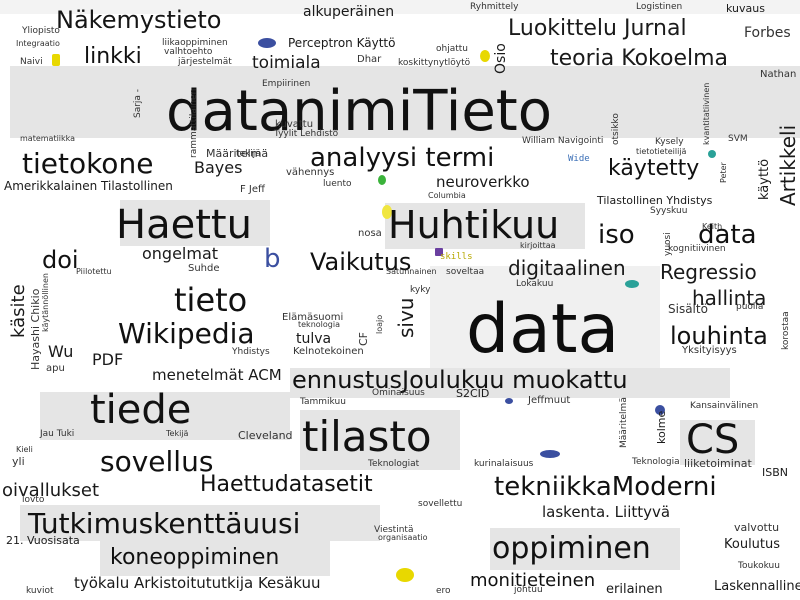 Image resolution: width=800 pixels, height=600 pixels. What do you see at coordinates (597, 28) in the screenshot?
I see `cloud-word: Luokittelu Jurnal` at bounding box center [597, 28].